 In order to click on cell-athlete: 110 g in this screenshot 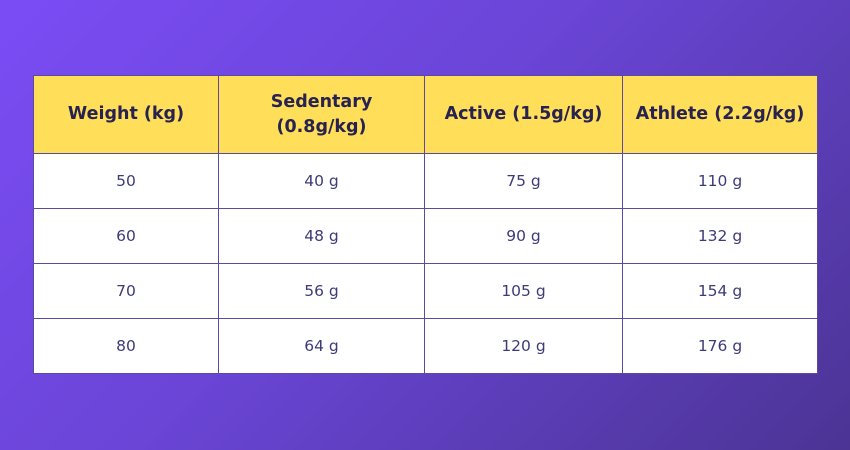, I will do `click(720, 181)`.